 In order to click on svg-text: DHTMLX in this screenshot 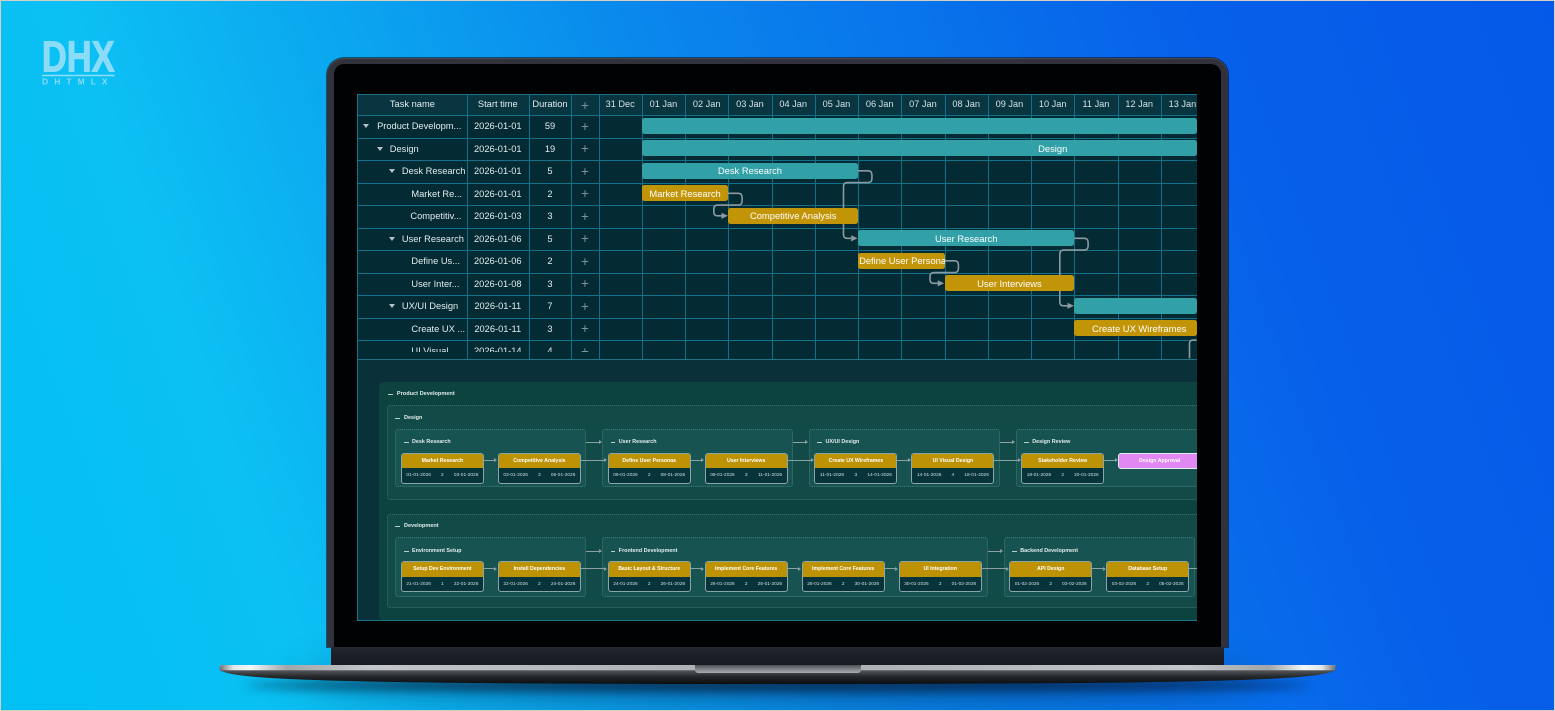, I will do `click(78, 82)`.